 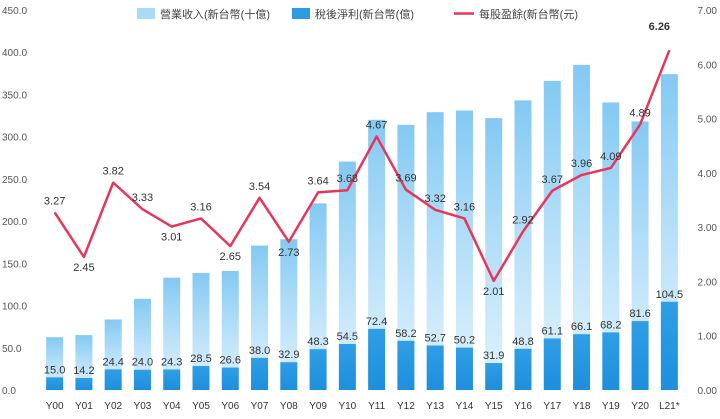 What do you see at coordinates (201, 406) in the screenshot?
I see `x-tick-label: Y05` at bounding box center [201, 406].